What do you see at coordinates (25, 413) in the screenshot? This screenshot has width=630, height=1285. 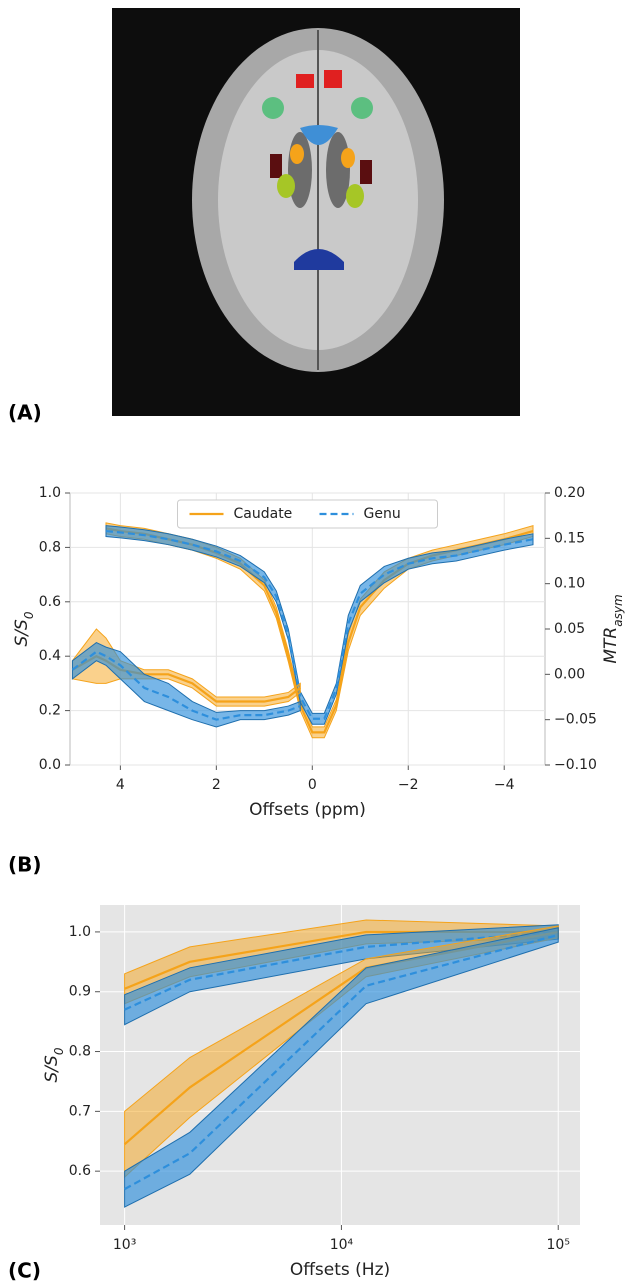 I see `panel-label: (A)` at bounding box center [25, 413].